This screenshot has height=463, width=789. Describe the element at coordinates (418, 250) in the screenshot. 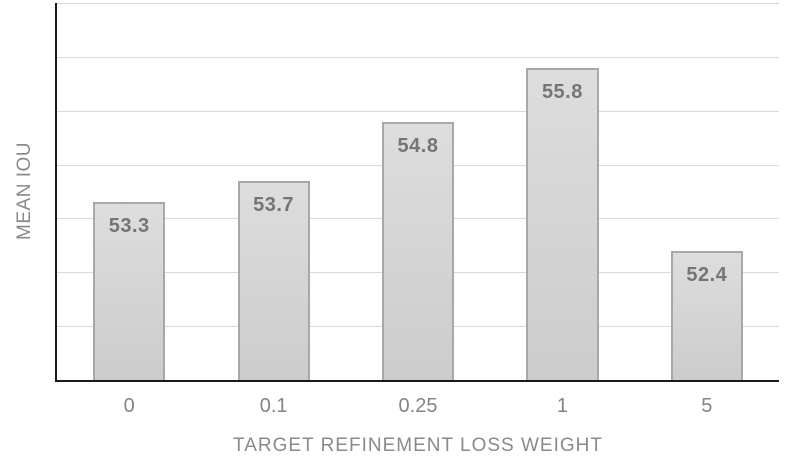

I see `bar: 54.8` at that location.